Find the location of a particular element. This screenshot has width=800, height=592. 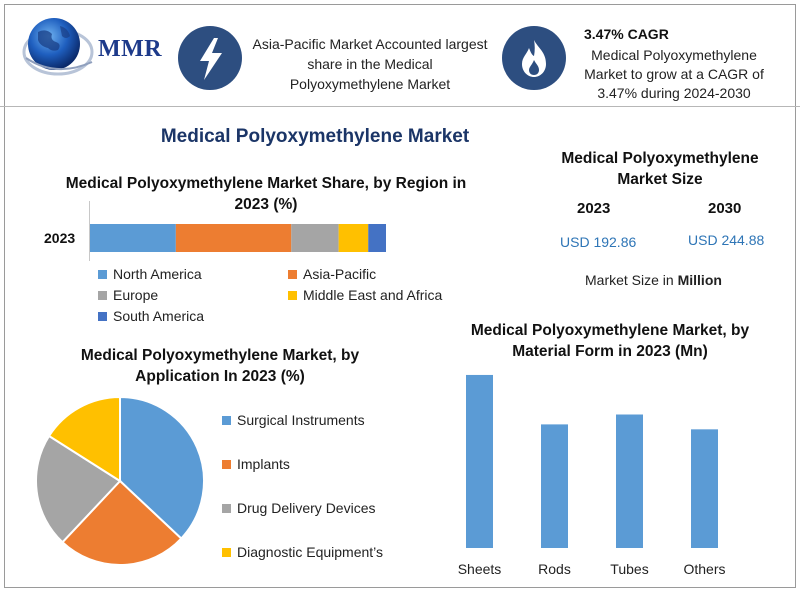

market-size-unit-note: Market Size in Million is located at coordinates (653, 280).